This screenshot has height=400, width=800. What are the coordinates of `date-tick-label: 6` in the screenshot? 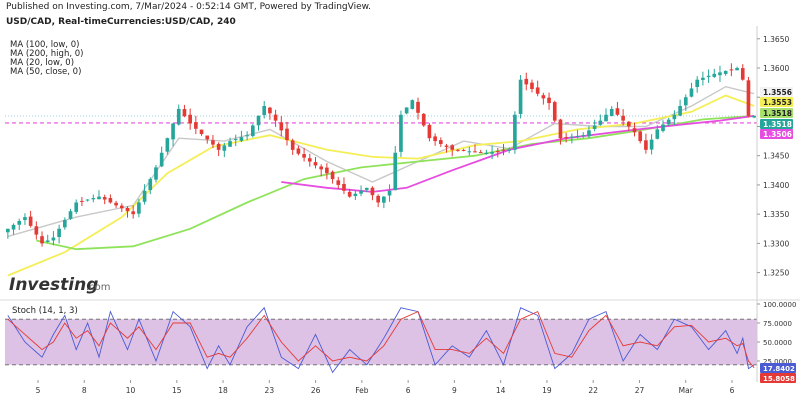 It's located at (732, 390).